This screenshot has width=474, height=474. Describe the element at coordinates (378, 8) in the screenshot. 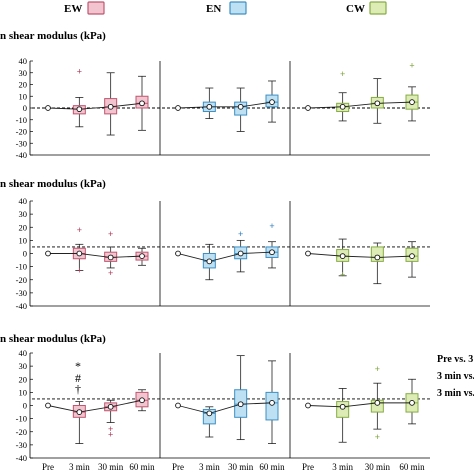

I see `legend-swatch-cw` at that location.